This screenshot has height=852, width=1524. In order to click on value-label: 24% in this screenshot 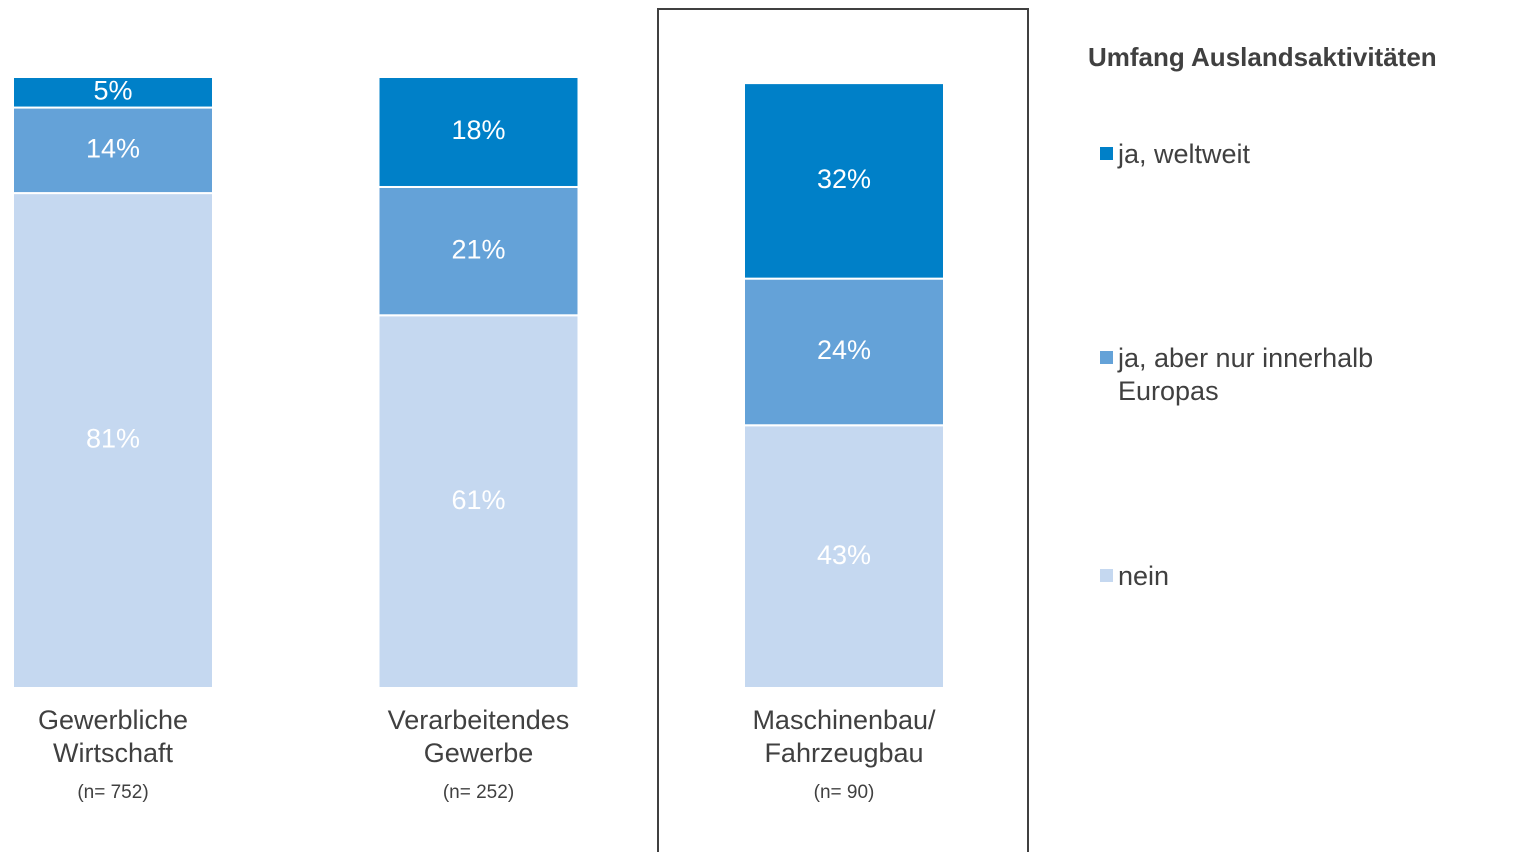, I will do `click(844, 350)`.